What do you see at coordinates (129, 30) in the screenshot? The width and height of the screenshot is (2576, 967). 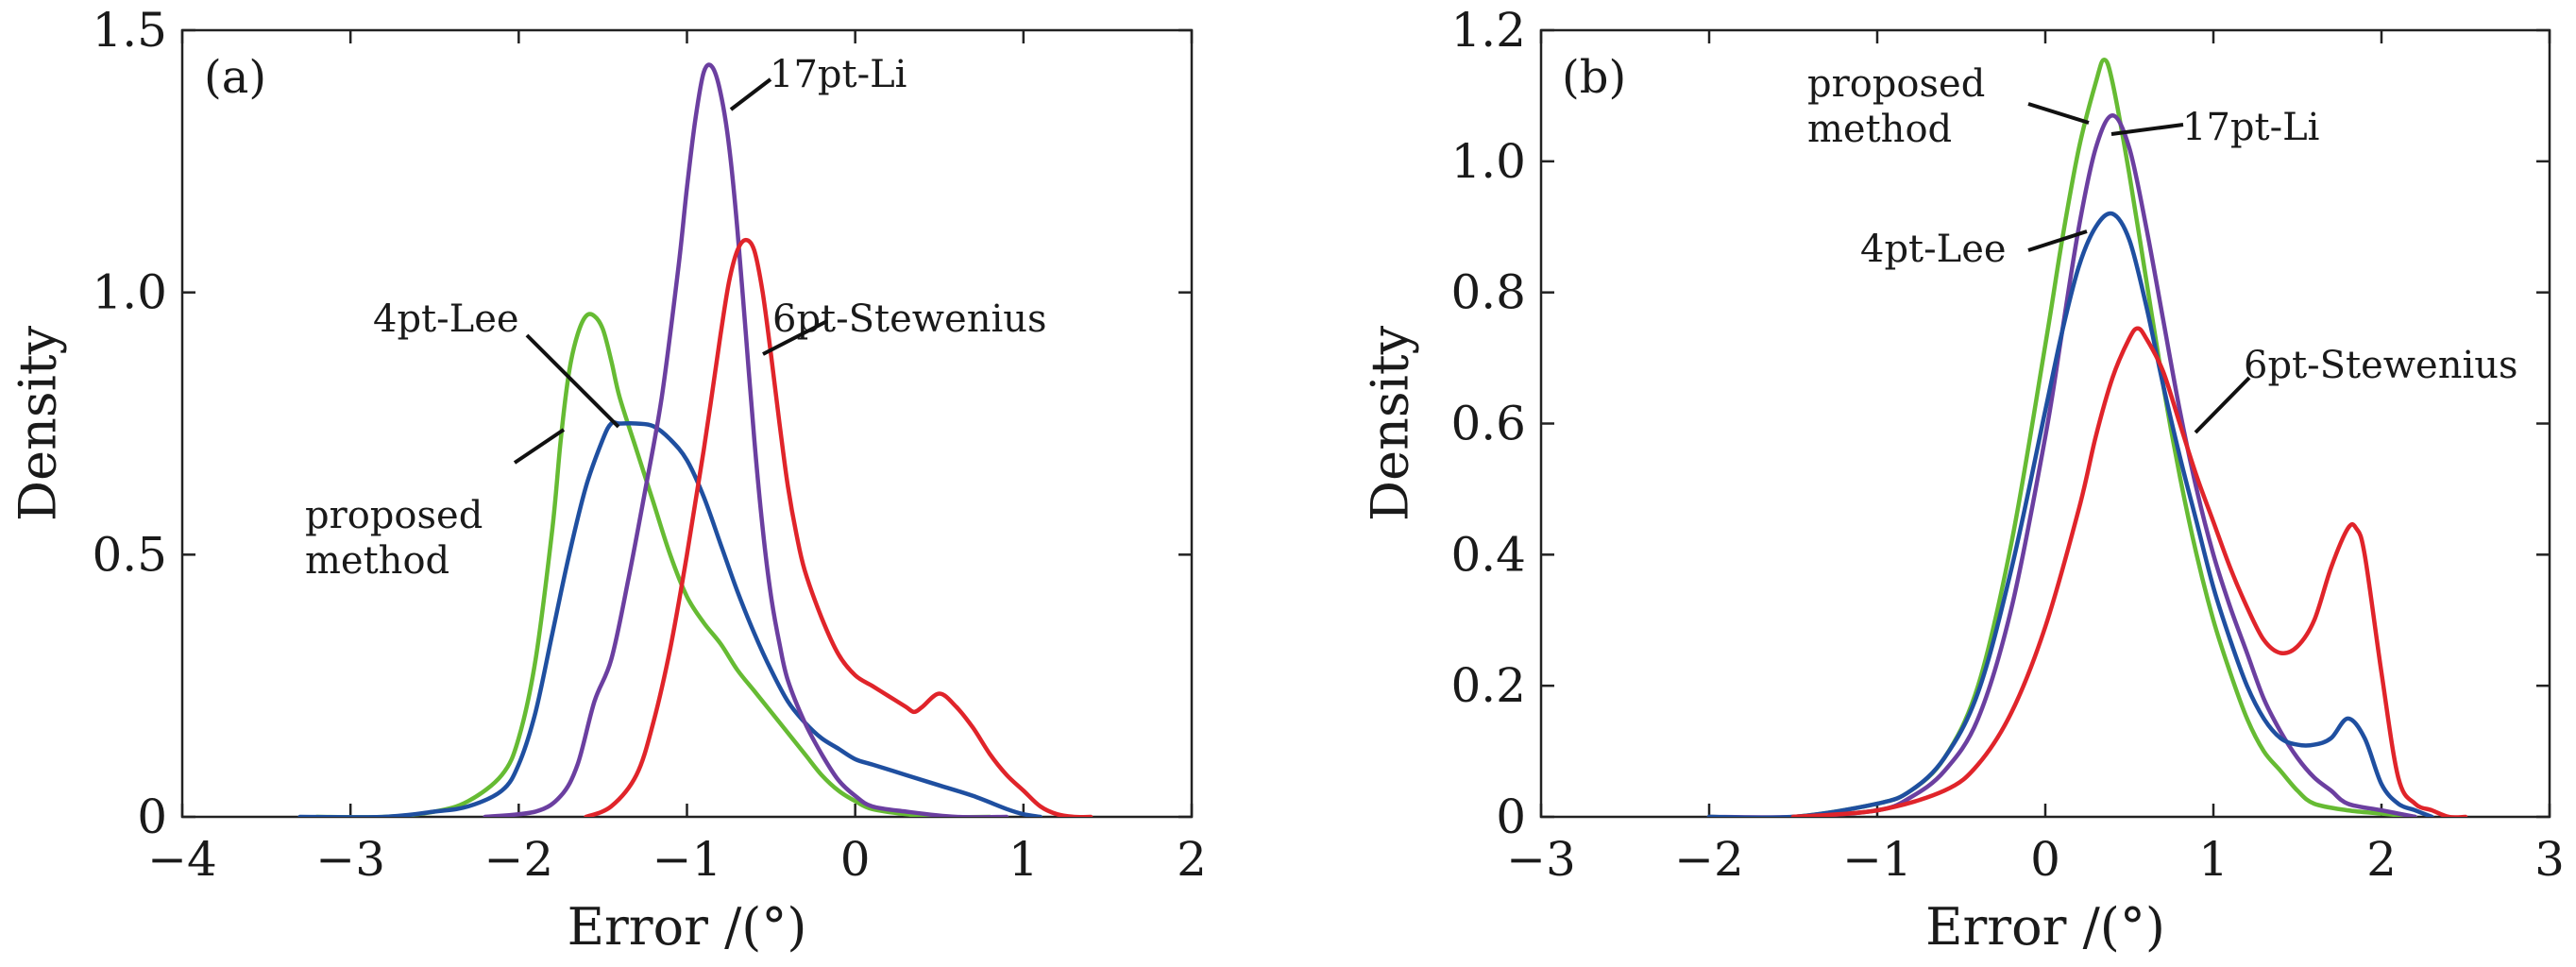 I see `y-tick-label: 1.5` at bounding box center [129, 30].